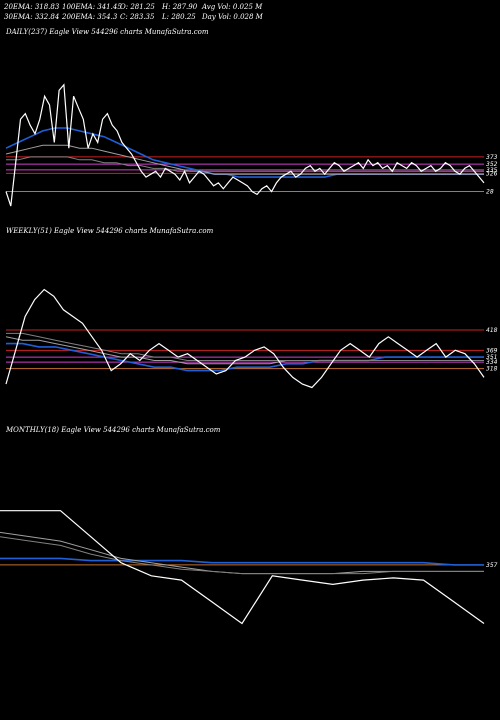 Image resolution: width=500 pixels, height=720 pixels. I want to click on weekly-level-label-4: 318, so click(492, 369).